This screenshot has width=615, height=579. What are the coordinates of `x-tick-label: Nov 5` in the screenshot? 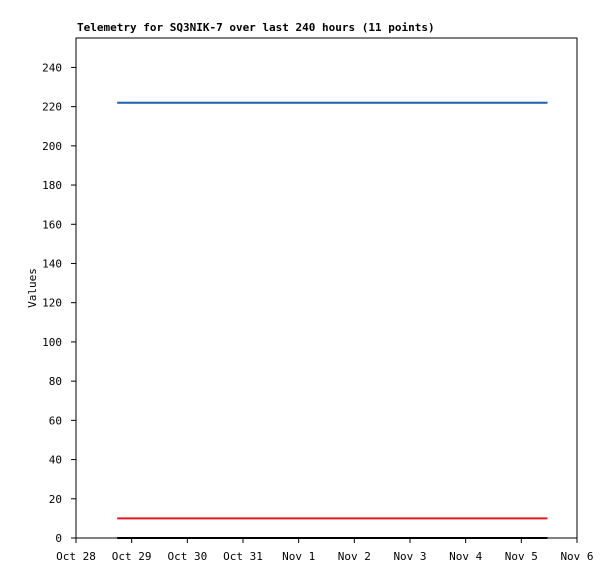 It's located at (521, 556).